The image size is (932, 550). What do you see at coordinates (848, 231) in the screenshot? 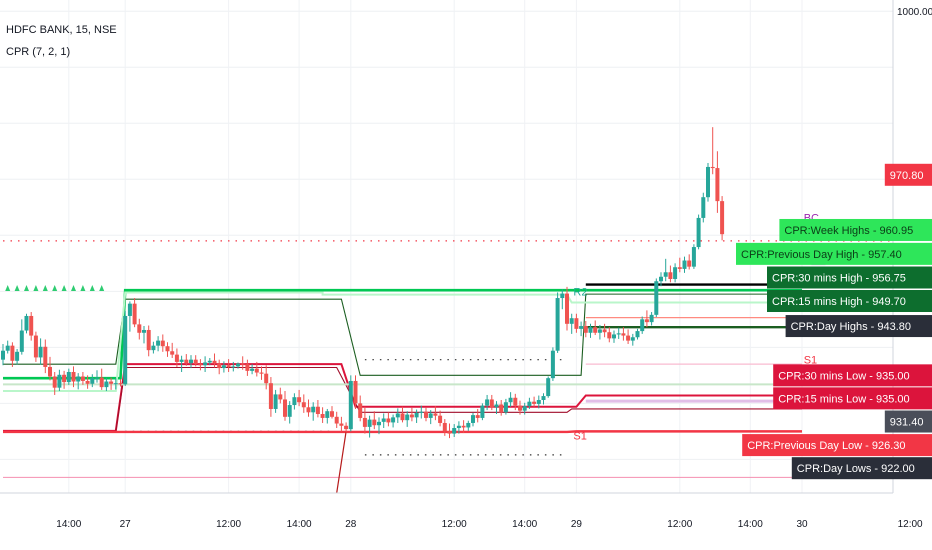
I see `price-label-text: CPR:Week Highs - 960.95` at bounding box center [848, 231].